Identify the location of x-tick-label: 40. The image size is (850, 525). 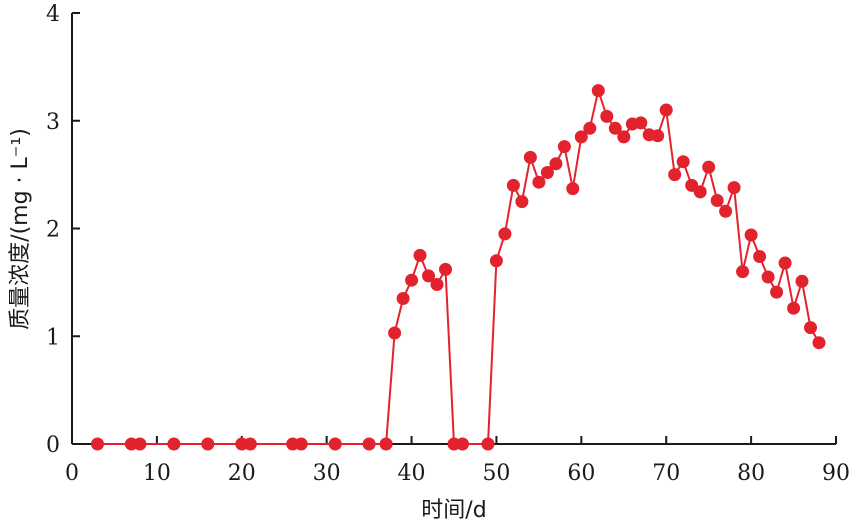
(412, 473).